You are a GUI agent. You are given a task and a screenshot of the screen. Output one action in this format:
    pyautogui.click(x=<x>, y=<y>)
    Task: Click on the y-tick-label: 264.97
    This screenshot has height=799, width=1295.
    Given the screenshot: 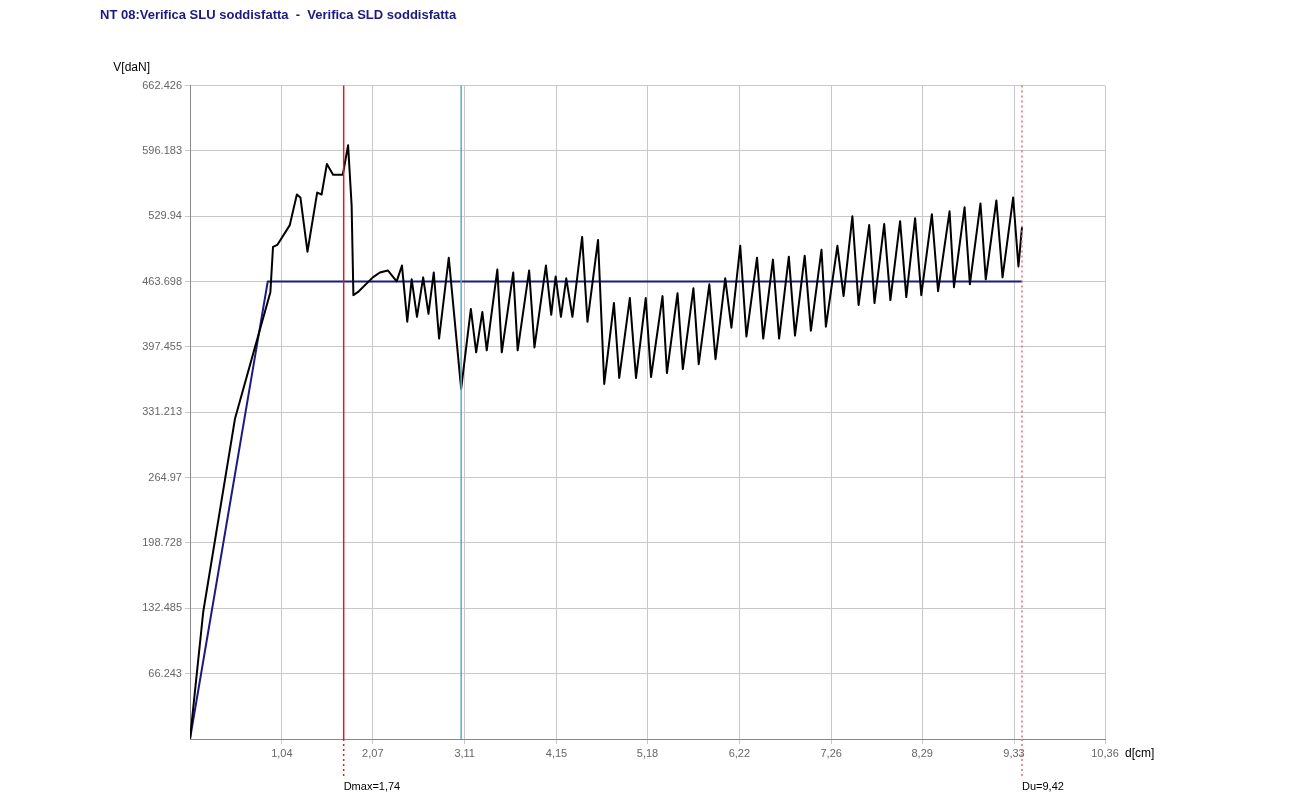 What is the action you would take?
    pyautogui.click(x=165, y=476)
    